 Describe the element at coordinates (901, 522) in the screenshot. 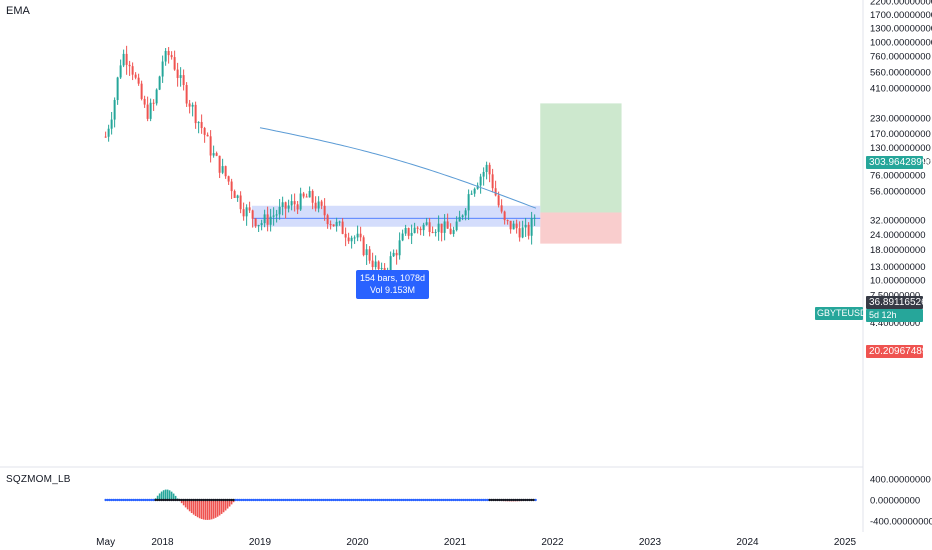

I see `momentum-axis-label: -400.00000000` at that location.